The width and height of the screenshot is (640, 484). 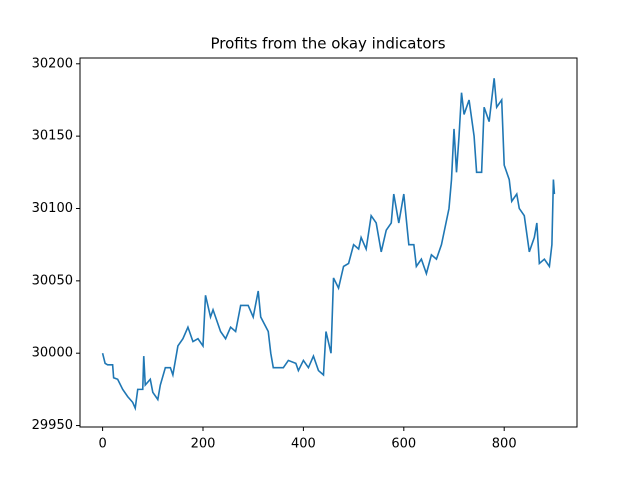 I want to click on y-tick-label: 29950, so click(x=52, y=425).